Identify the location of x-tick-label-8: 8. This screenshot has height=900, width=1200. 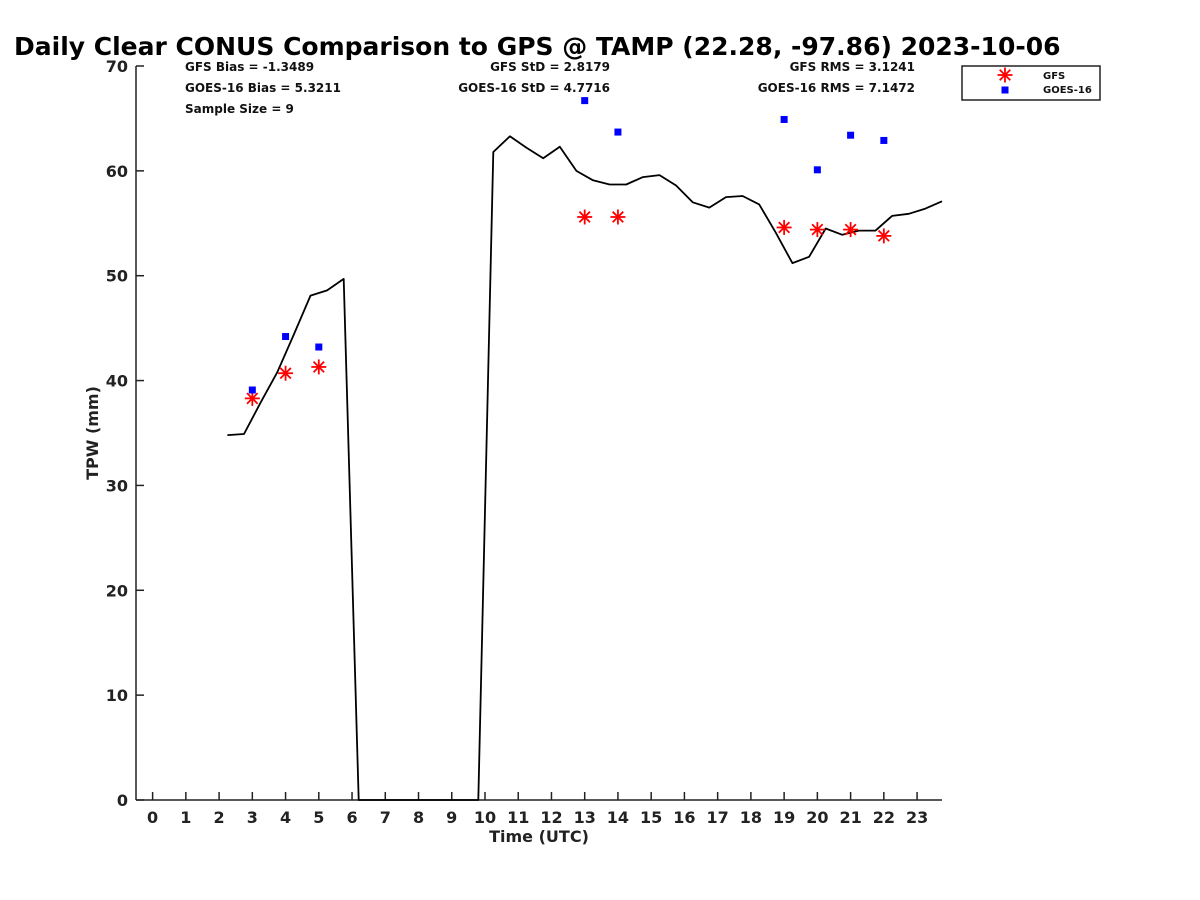
(418, 817).